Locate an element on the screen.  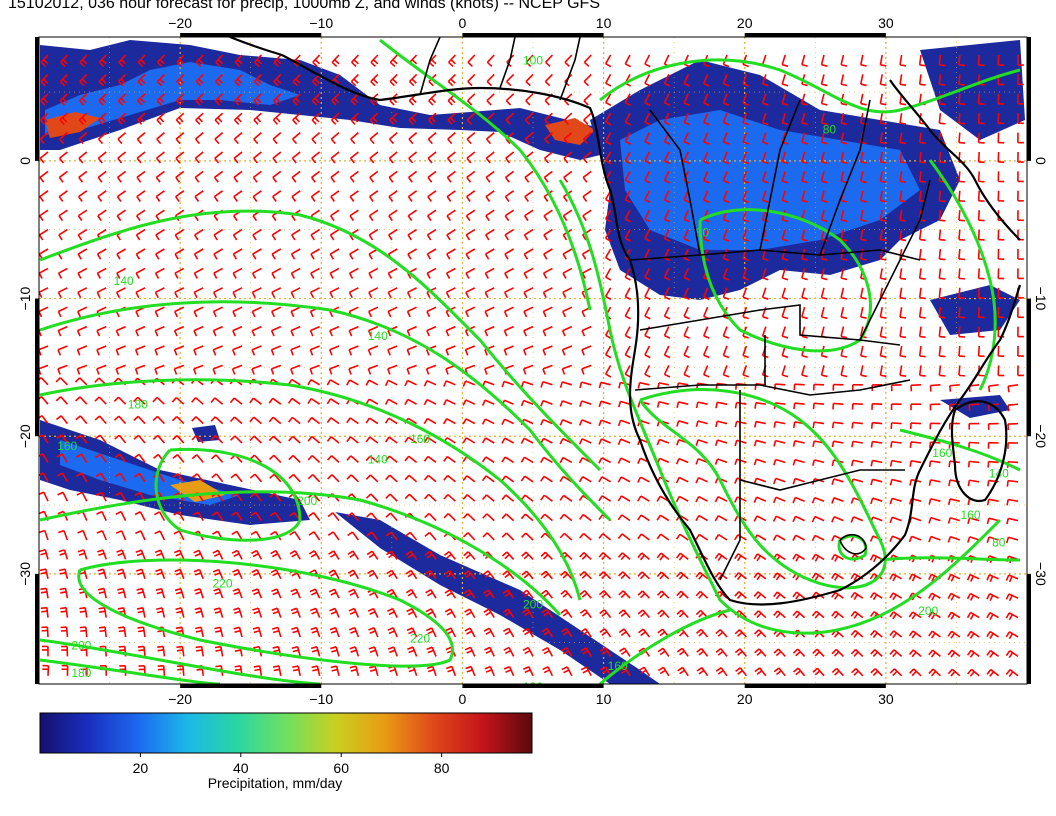
precip-peak-gulf is located at coordinates (570, 131).